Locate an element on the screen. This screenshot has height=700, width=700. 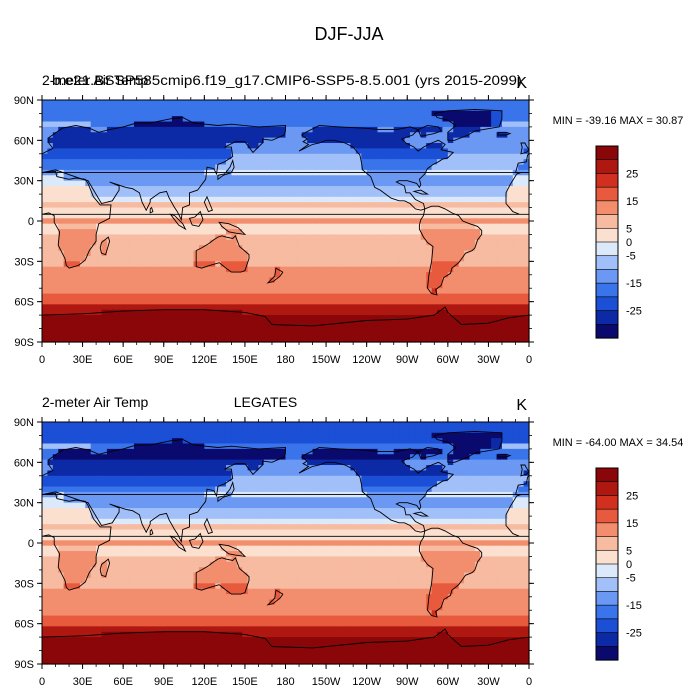
colorbar-label: 5 is located at coordinates (629, 229).